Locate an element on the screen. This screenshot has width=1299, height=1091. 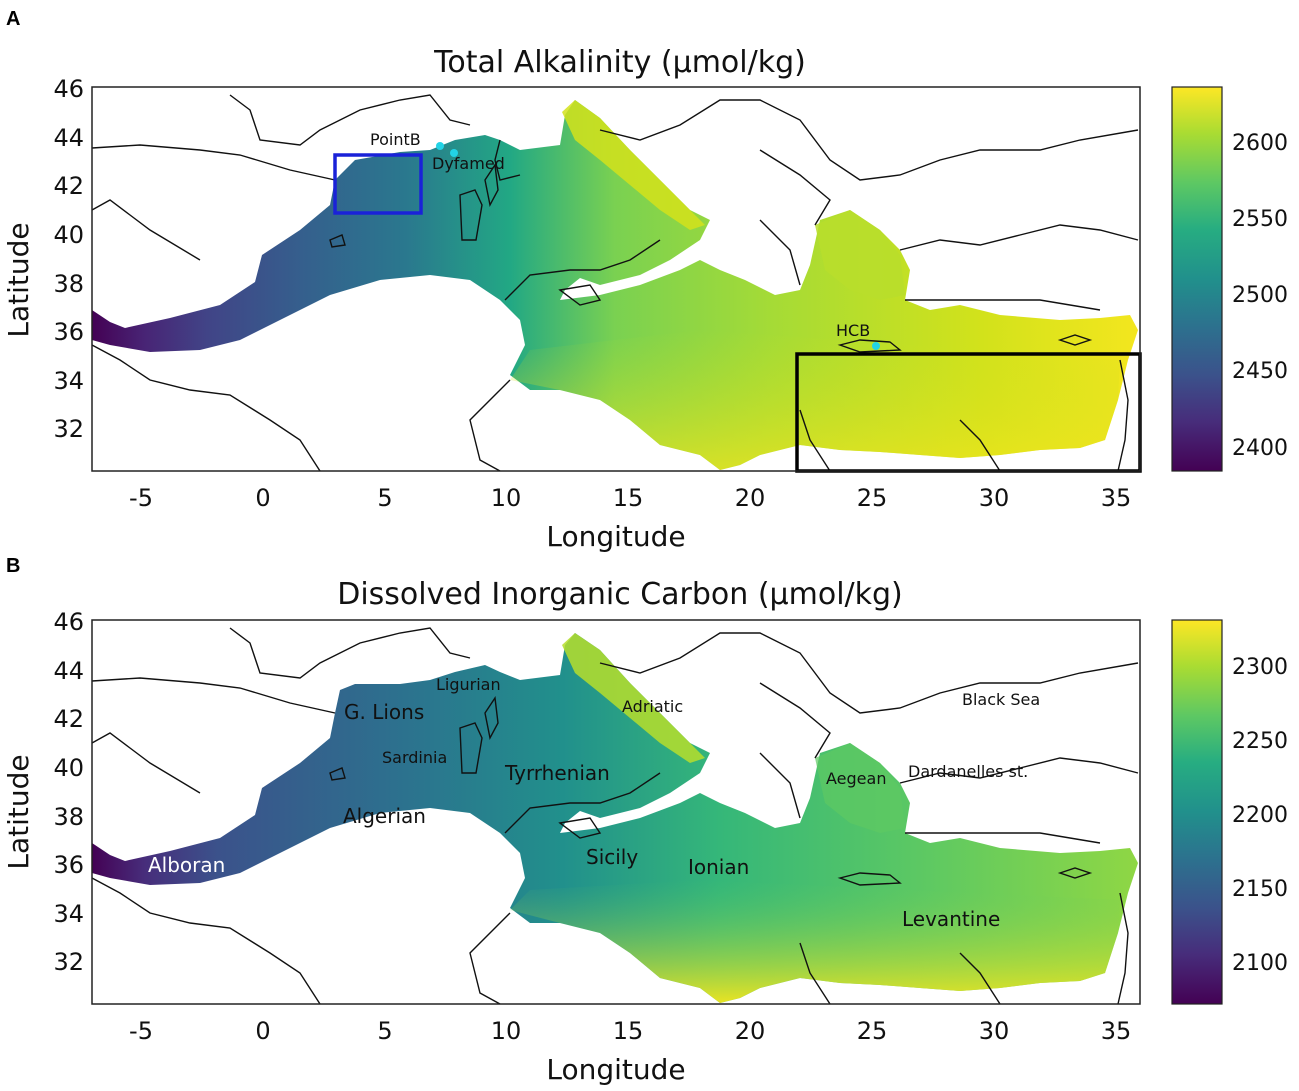
colorbar-tick-label: 2400 is located at coordinates (1260, 448).